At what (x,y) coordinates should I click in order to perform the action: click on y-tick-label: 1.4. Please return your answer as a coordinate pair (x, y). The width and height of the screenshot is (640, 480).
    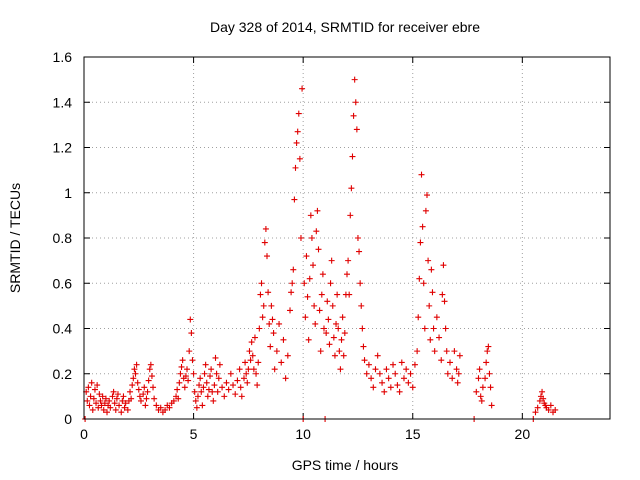
    Looking at the image, I should click on (63, 102).